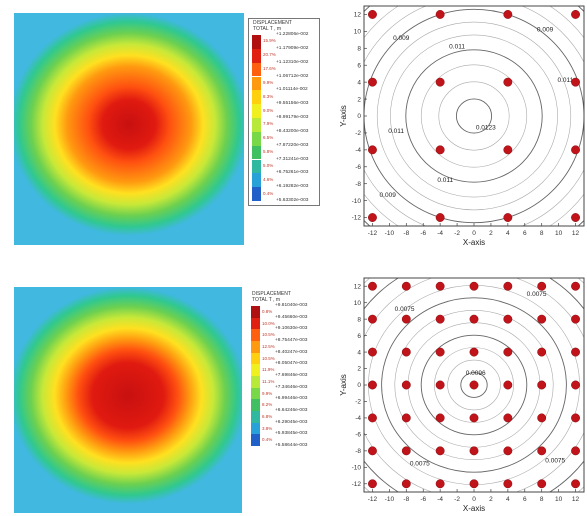 The height and width of the screenshot is (516, 587). I want to click on y-tick-label: 8, so click(359, 319).